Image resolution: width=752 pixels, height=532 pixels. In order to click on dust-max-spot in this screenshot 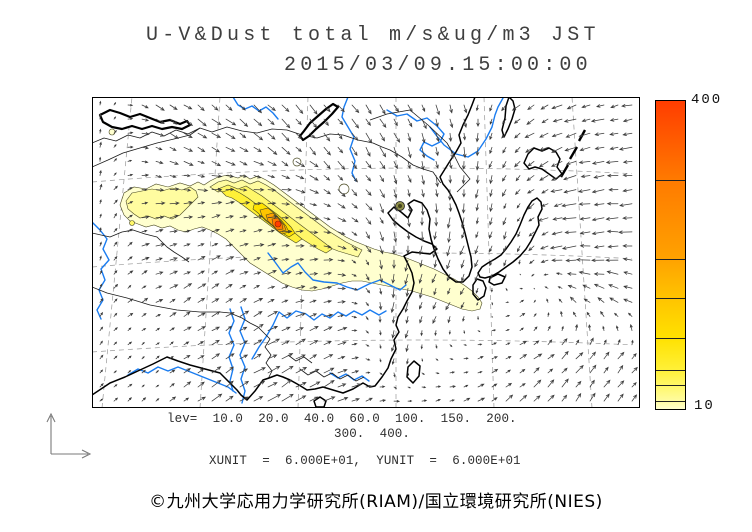, I will do `click(278, 224)`.